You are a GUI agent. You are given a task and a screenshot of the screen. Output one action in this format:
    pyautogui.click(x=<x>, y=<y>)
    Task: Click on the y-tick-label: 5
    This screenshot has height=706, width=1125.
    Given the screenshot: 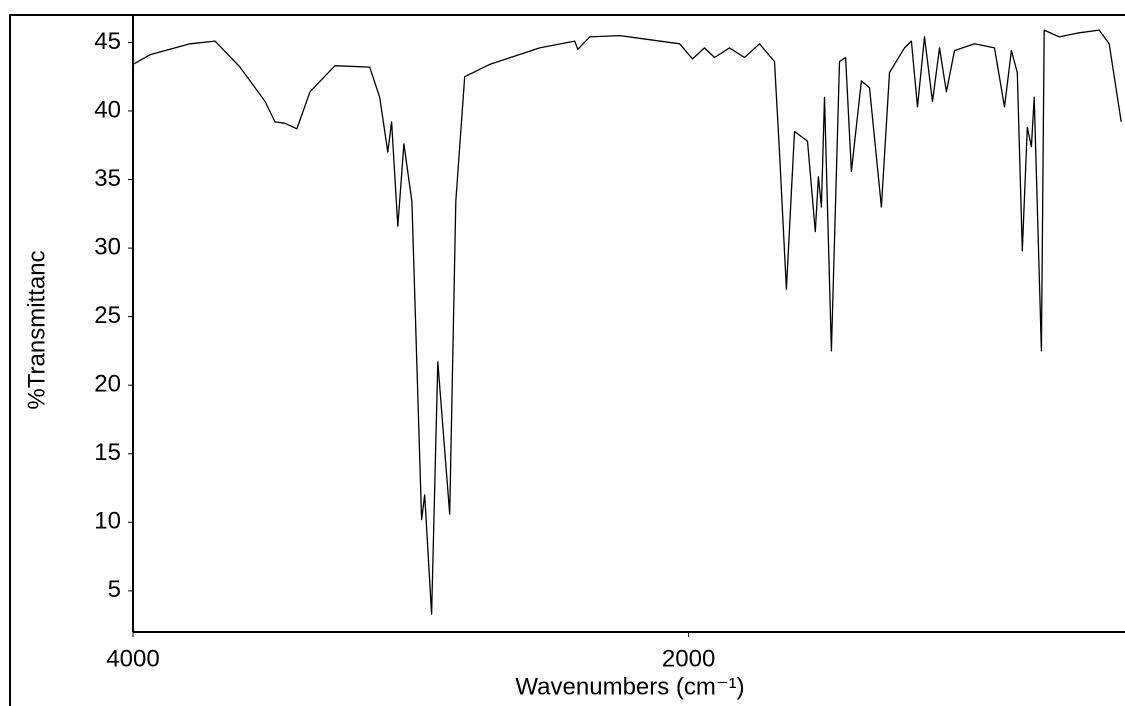 What is the action you would take?
    pyautogui.click(x=114, y=589)
    